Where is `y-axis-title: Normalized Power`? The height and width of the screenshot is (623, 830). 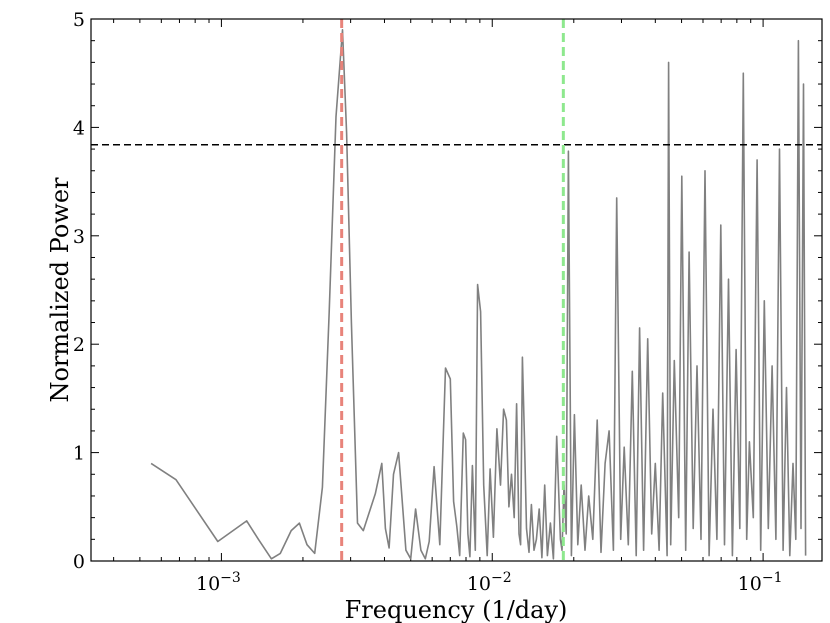
y-axis-title: Normalized Power is located at coordinates (60, 290).